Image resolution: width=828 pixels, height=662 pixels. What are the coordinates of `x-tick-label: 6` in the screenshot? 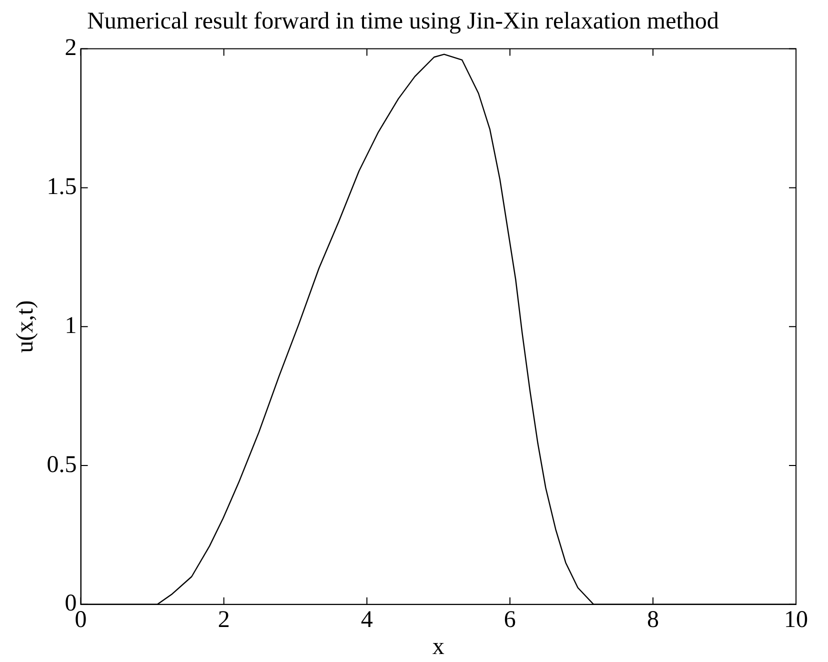 It's located at (510, 620).